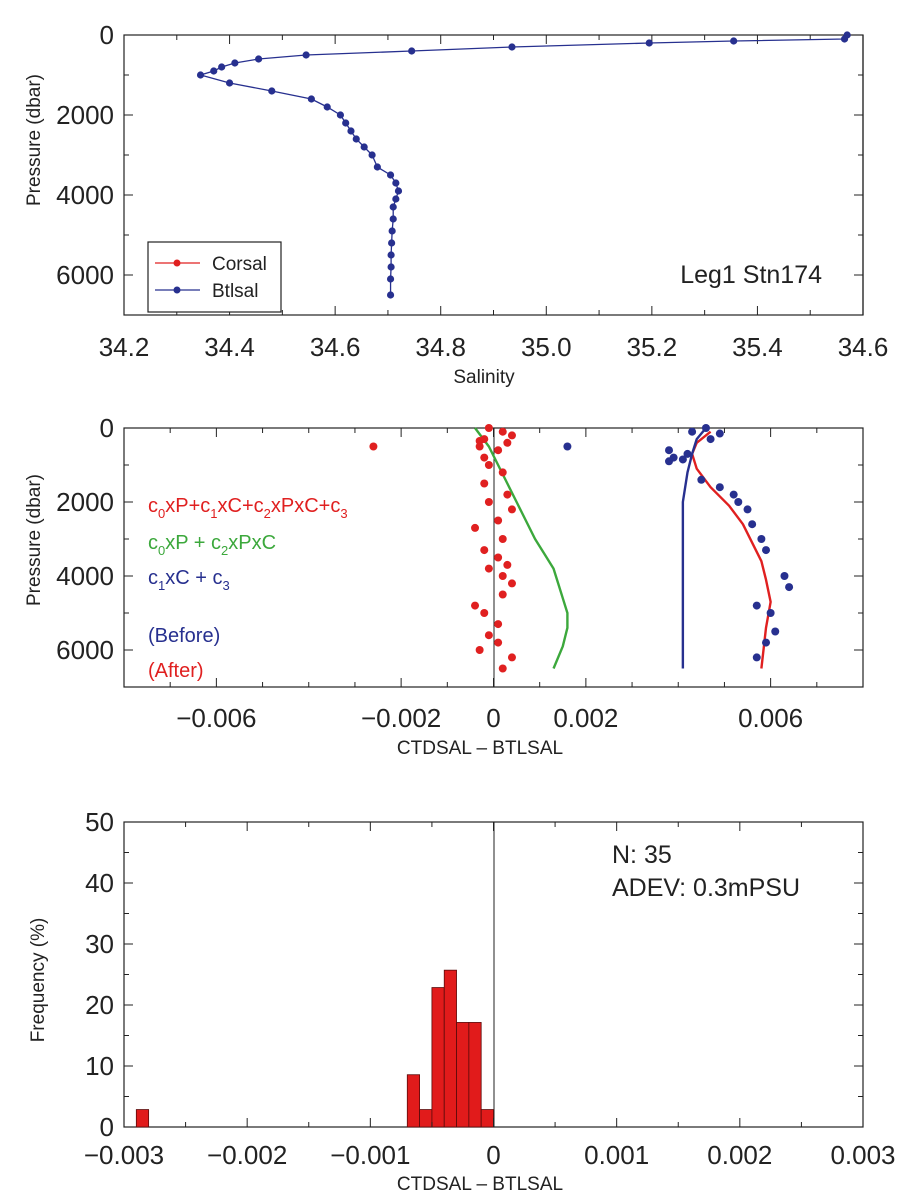 Image resolution: width=907 pixels, height=1196 pixels. Describe the element at coordinates (248, 508) in the screenshot. I see `fit-red-label: c0xP+c1xC+c2xPxC+c3` at that location.